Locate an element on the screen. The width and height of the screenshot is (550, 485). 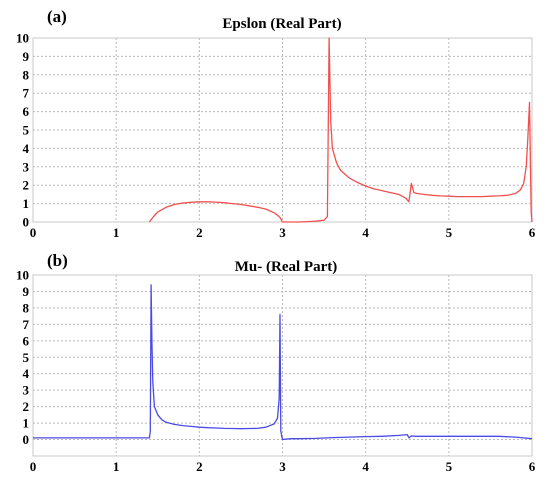
panel-label-b: (b) is located at coordinates (57, 260).